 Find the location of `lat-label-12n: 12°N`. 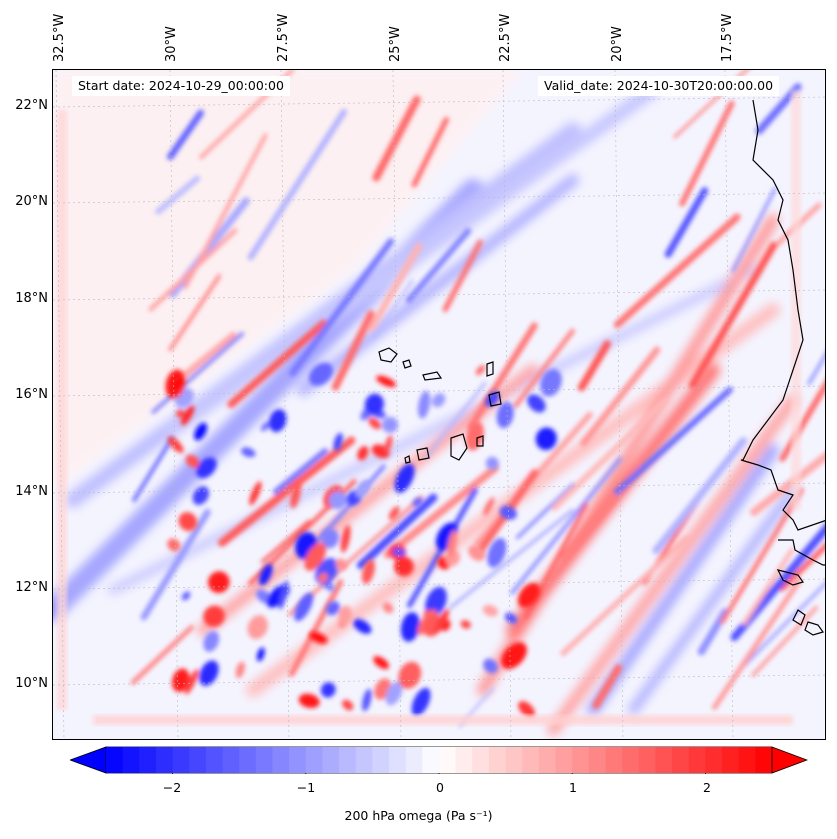

lat-label-12n: 12°N is located at coordinates (31, 587).